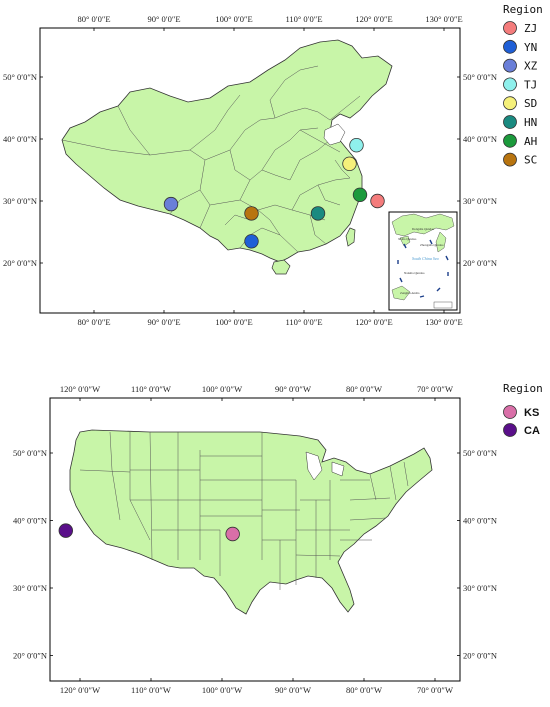  I want to click on bottom-tick-label: 120° 0′0″E, so click(373, 322).